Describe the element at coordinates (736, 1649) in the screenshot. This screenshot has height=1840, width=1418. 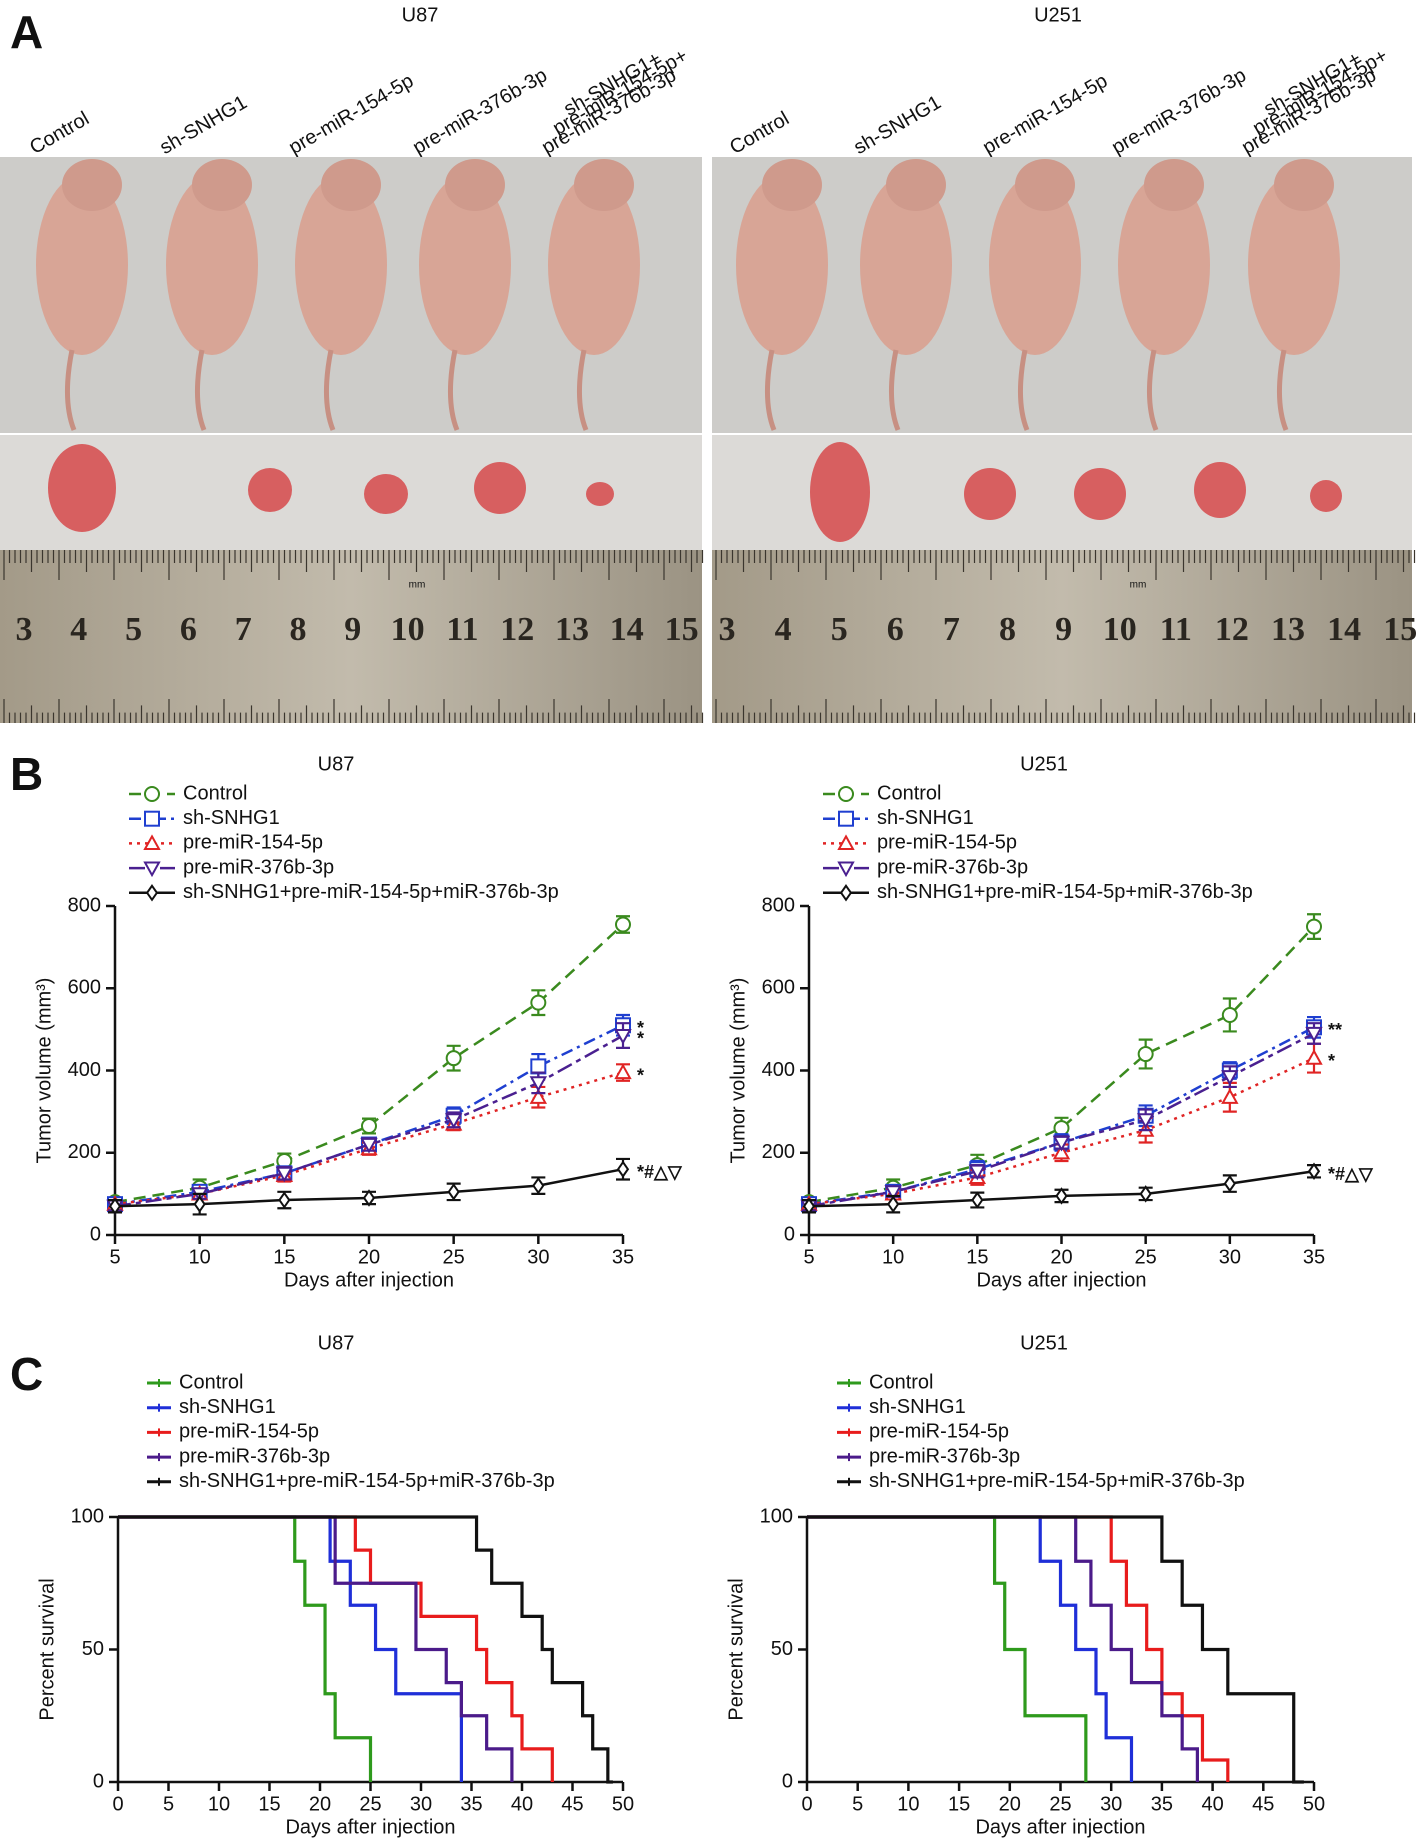
I see `y-axis-label: Percent survival` at that location.